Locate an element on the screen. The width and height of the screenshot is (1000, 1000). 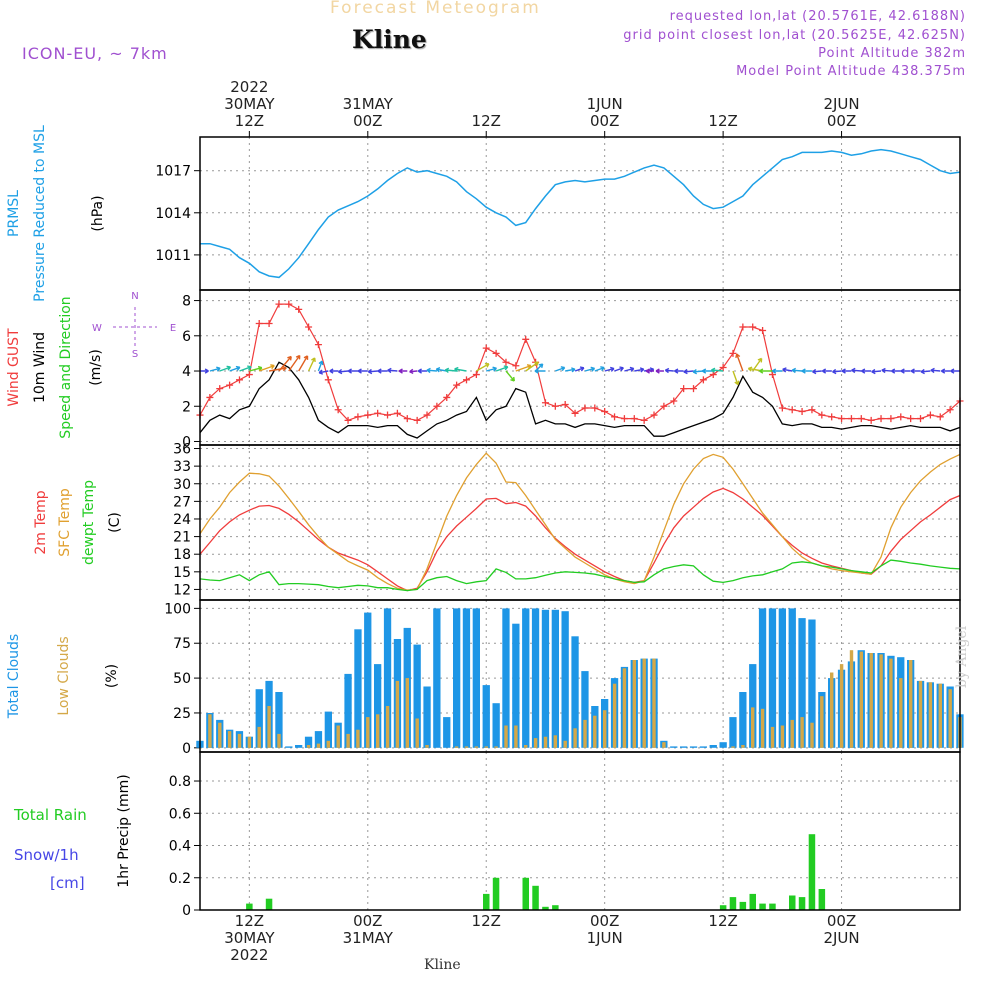
compass-east: E is located at coordinates (173, 328).